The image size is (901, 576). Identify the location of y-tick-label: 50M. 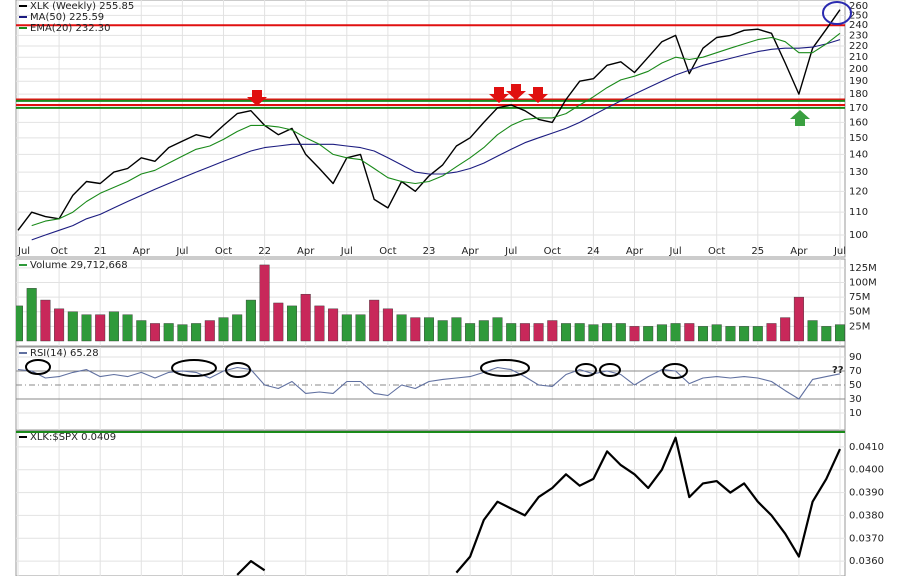
(859, 312).